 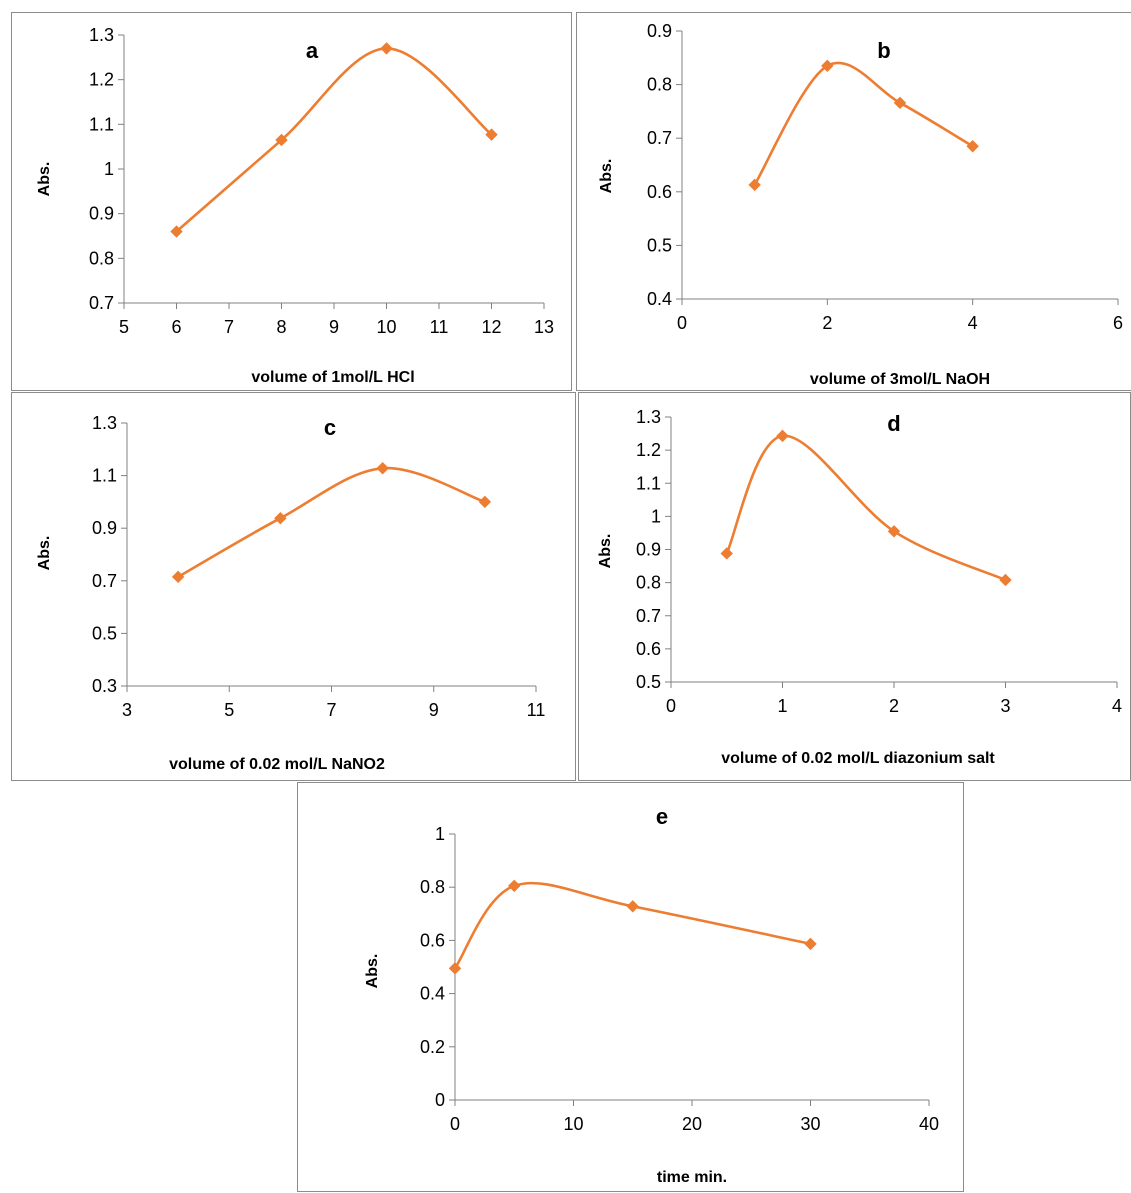 I want to click on chart-title: a, so click(x=312, y=50).